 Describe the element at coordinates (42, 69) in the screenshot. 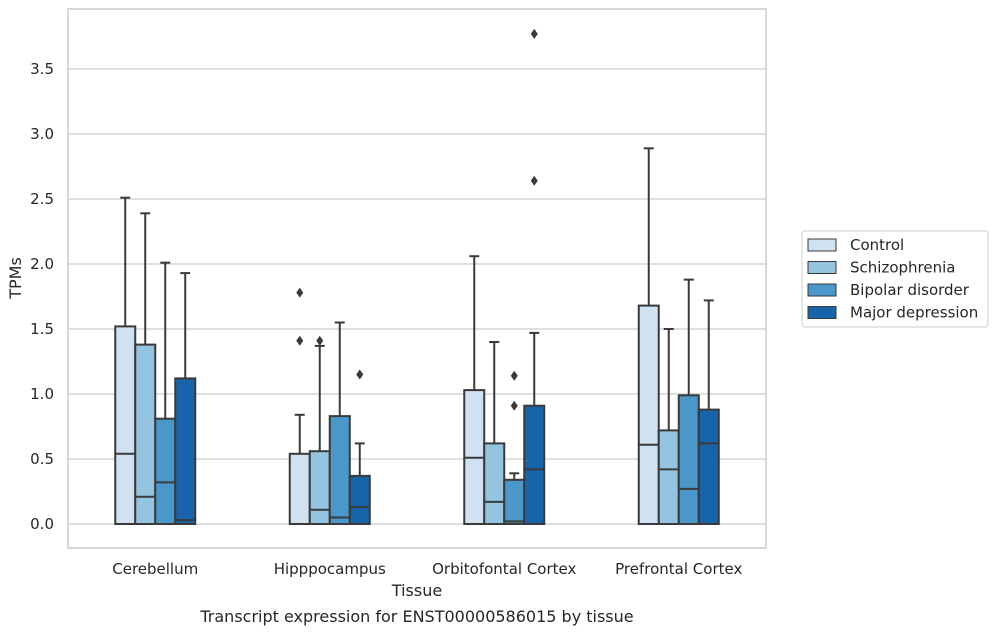

I see `y-tick-label: 3.5` at that location.